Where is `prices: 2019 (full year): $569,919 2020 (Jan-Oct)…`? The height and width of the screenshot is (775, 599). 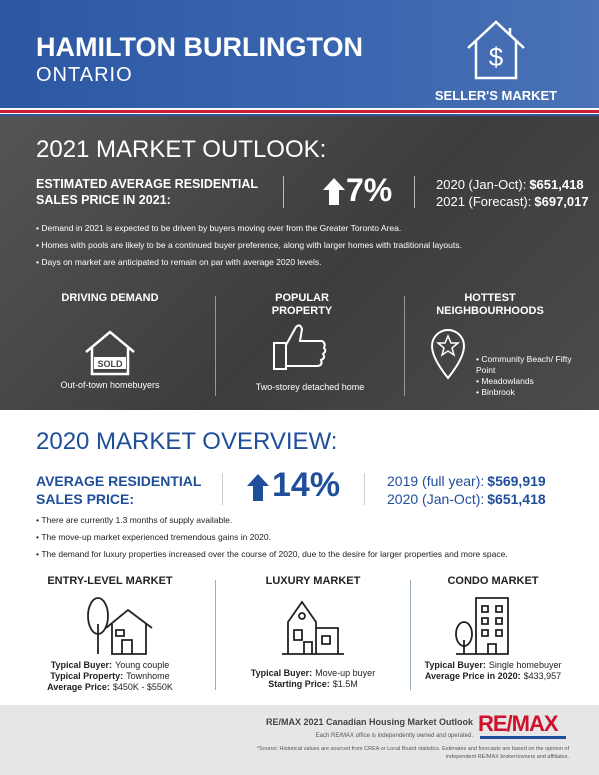
prices: 2019 (full year): $569,919 2020 (Jan-Oct)… is located at coordinates (466, 490).